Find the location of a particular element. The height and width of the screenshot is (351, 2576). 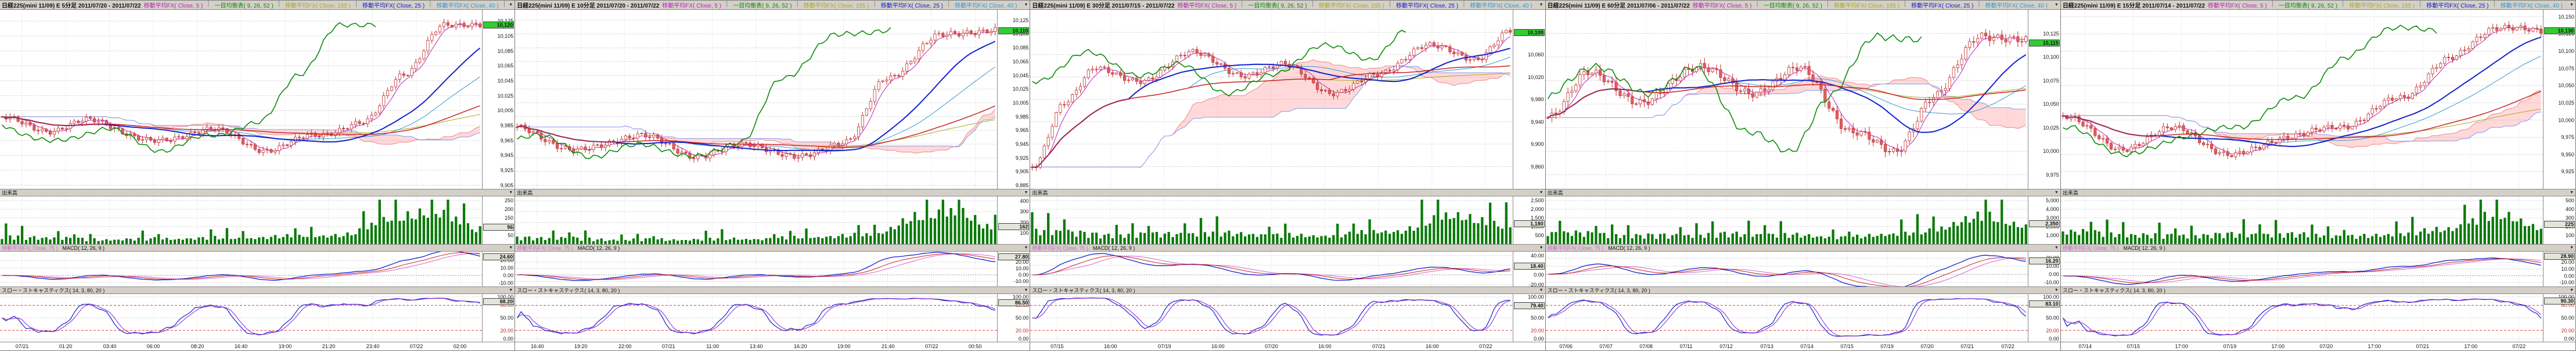

axis-tick-label: 9,980 is located at coordinates (1537, 99).